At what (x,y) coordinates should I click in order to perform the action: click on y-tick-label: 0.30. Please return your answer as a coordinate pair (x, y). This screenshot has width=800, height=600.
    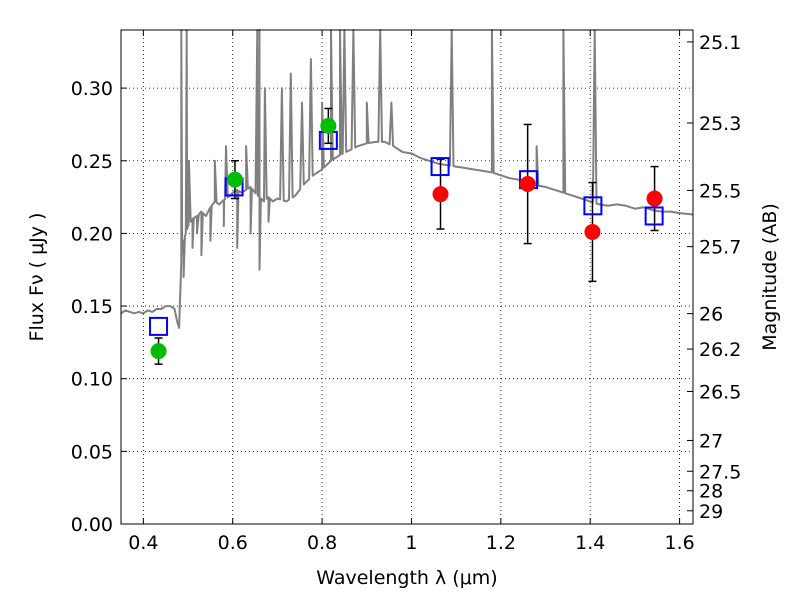
    Looking at the image, I should click on (92, 89).